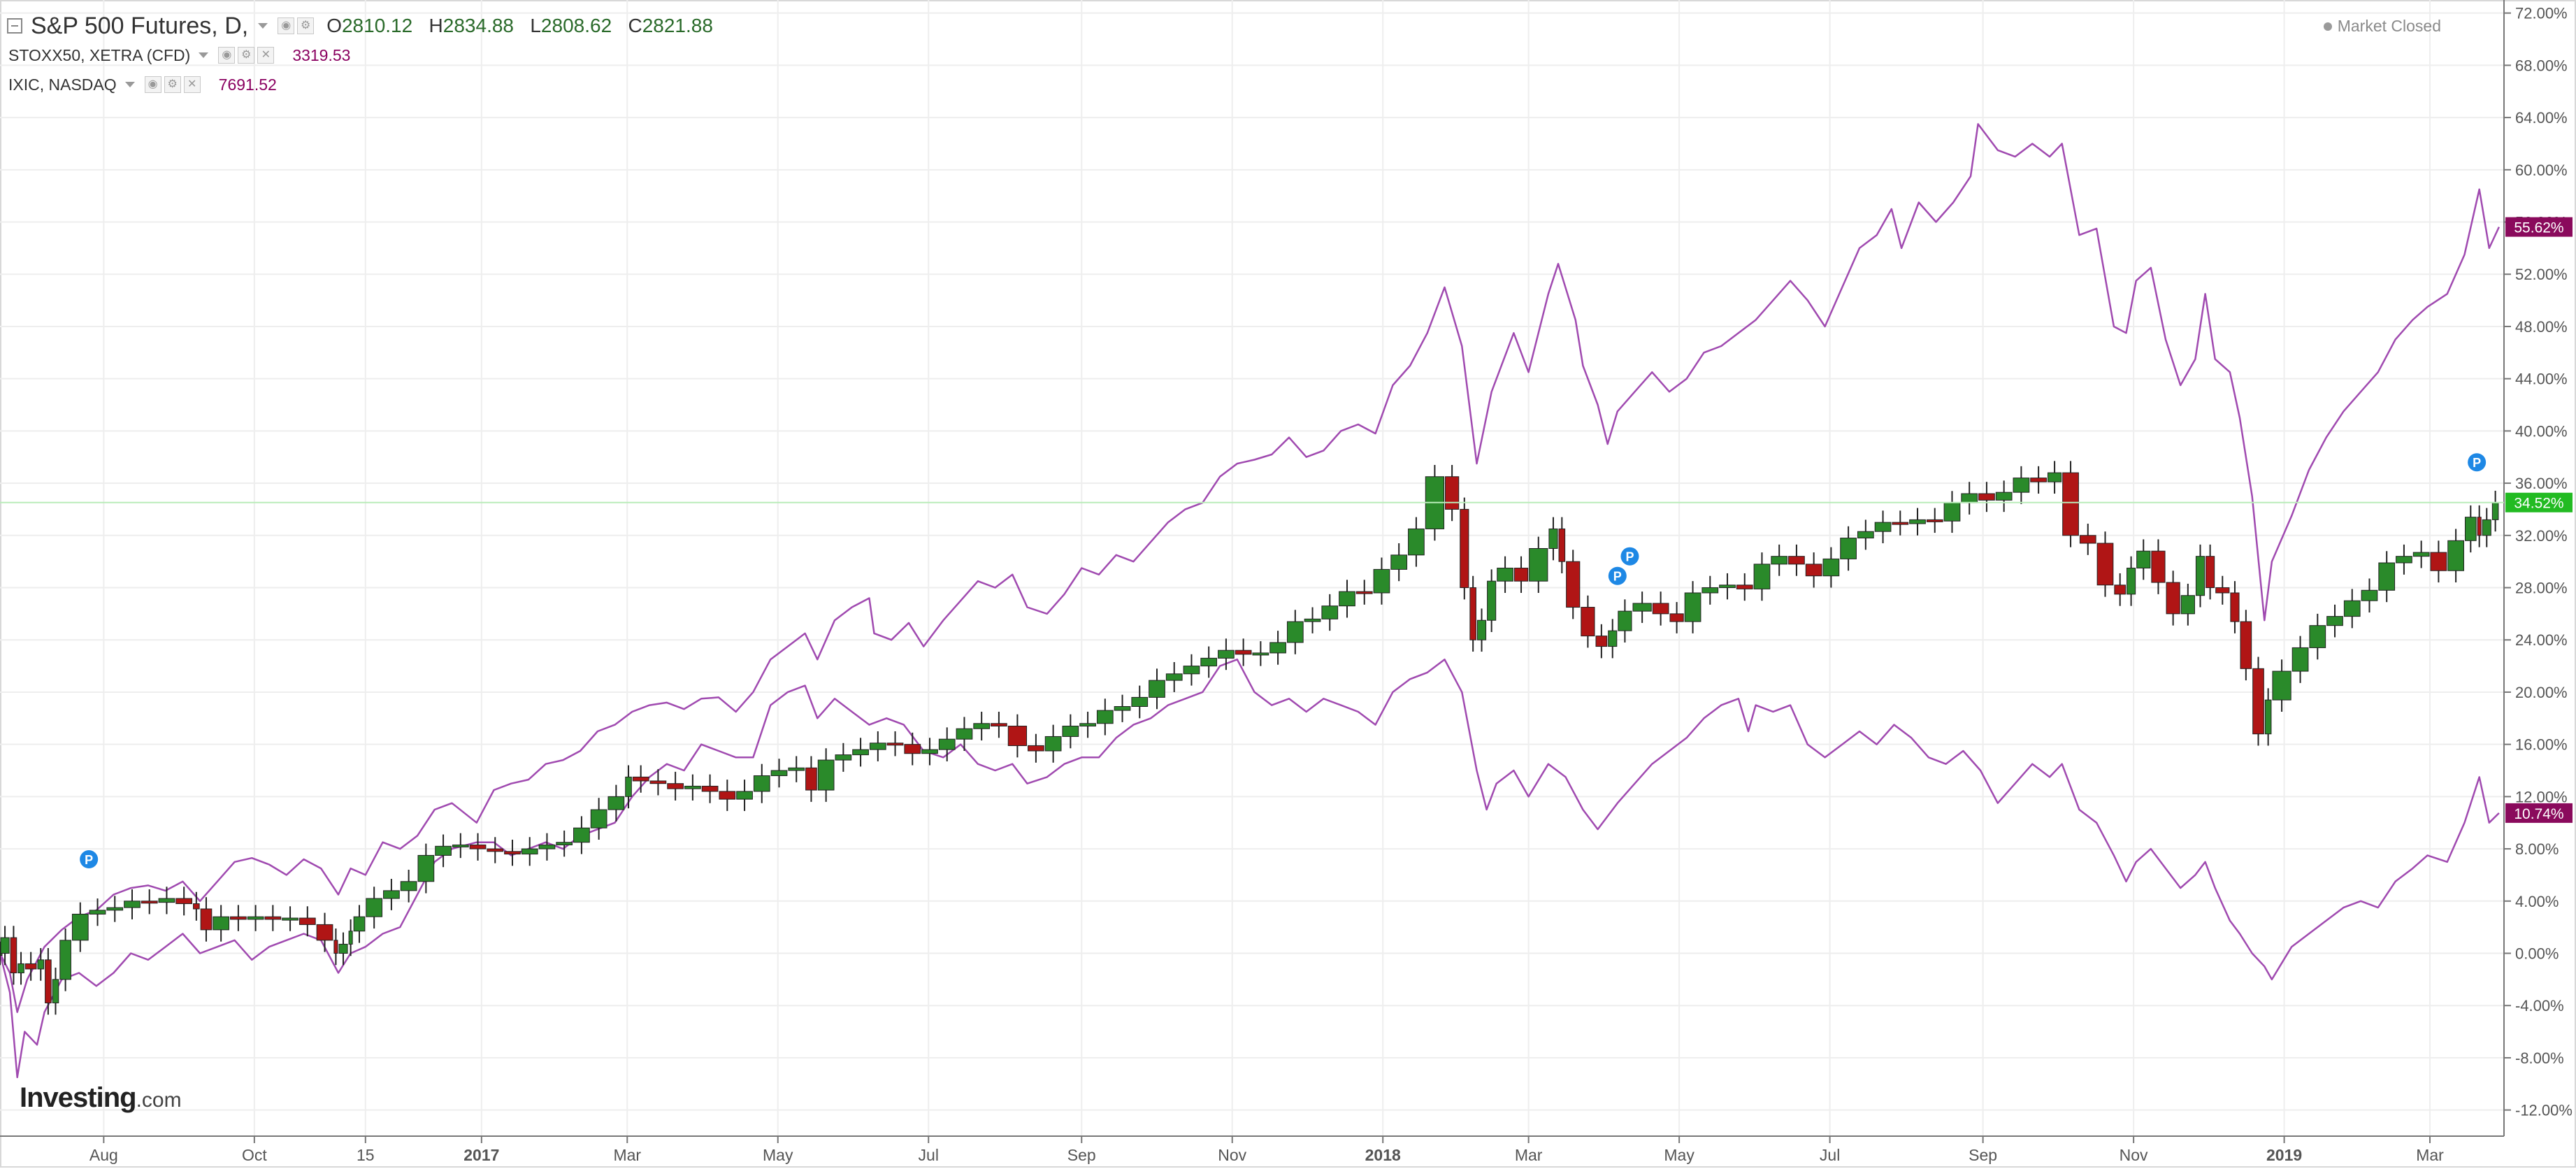  Describe the element at coordinates (2541, 745) in the screenshot. I see `y-tick-label: 16.00%` at that location.